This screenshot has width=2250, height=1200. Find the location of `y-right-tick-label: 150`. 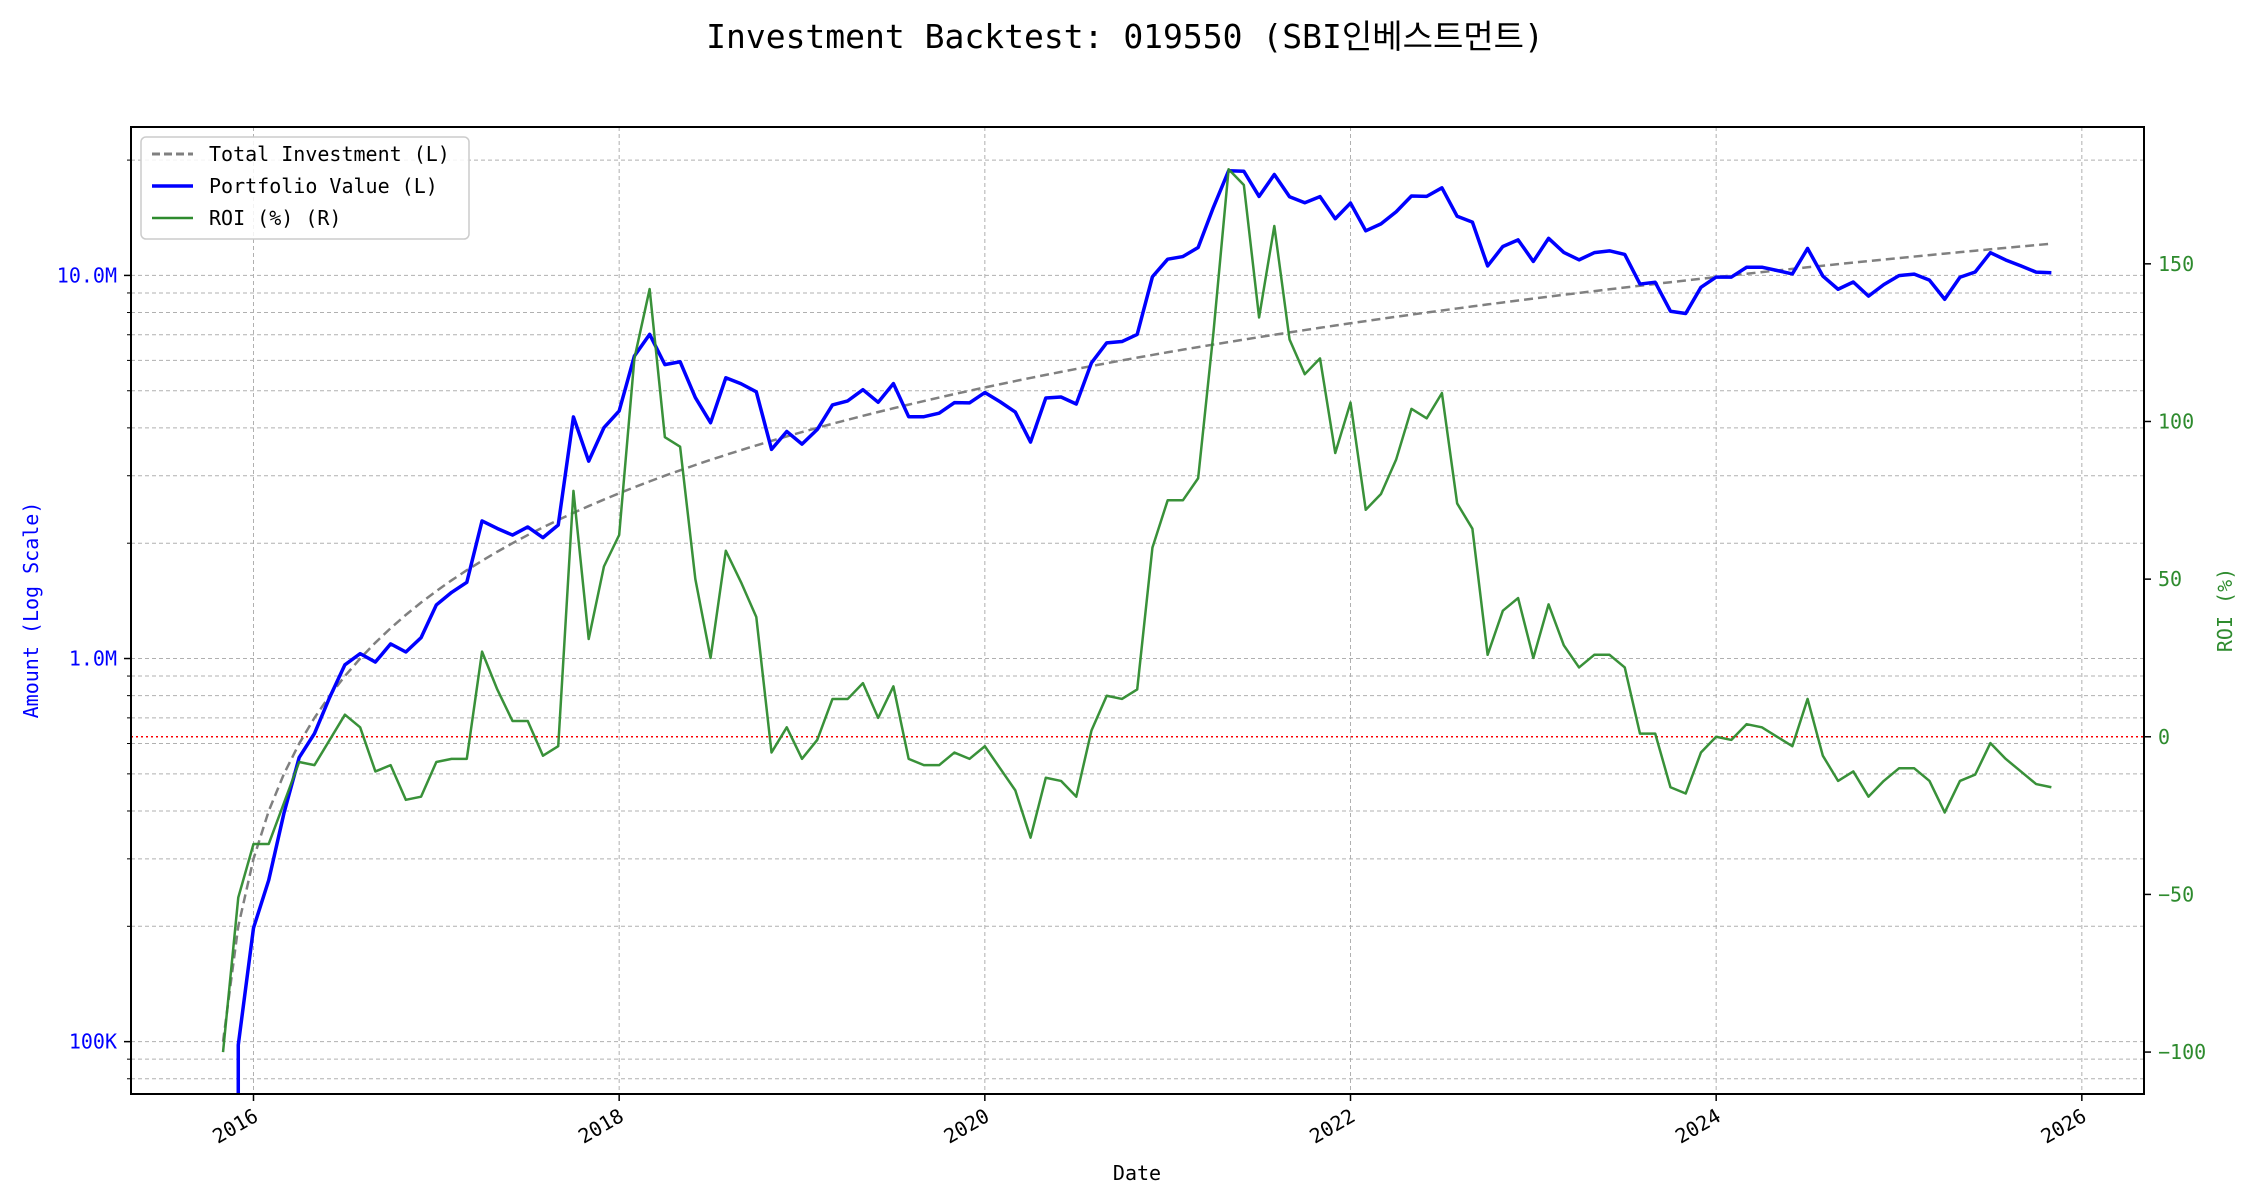

y-right-tick-label: 150 is located at coordinates (2176, 264).